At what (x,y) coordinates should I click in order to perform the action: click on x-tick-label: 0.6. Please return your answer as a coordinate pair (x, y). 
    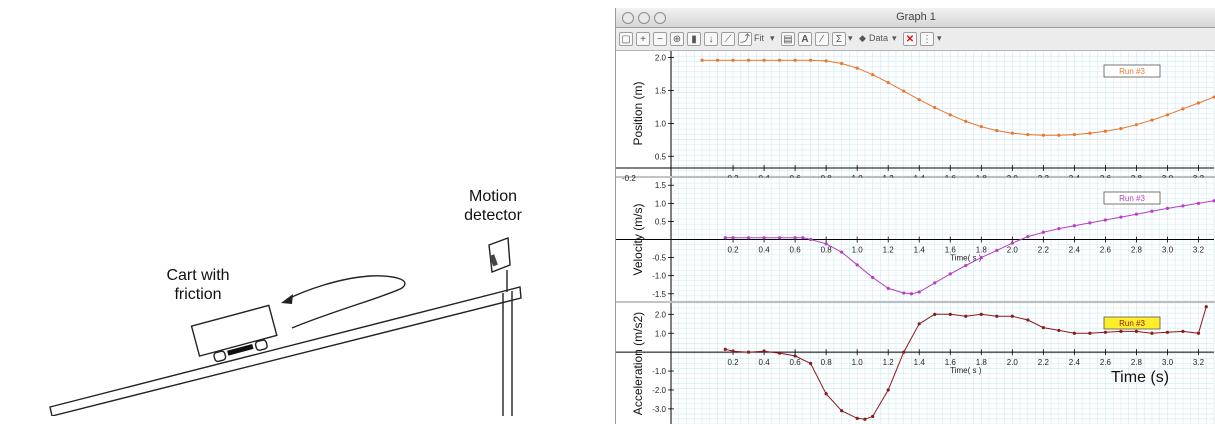
    Looking at the image, I should click on (796, 362).